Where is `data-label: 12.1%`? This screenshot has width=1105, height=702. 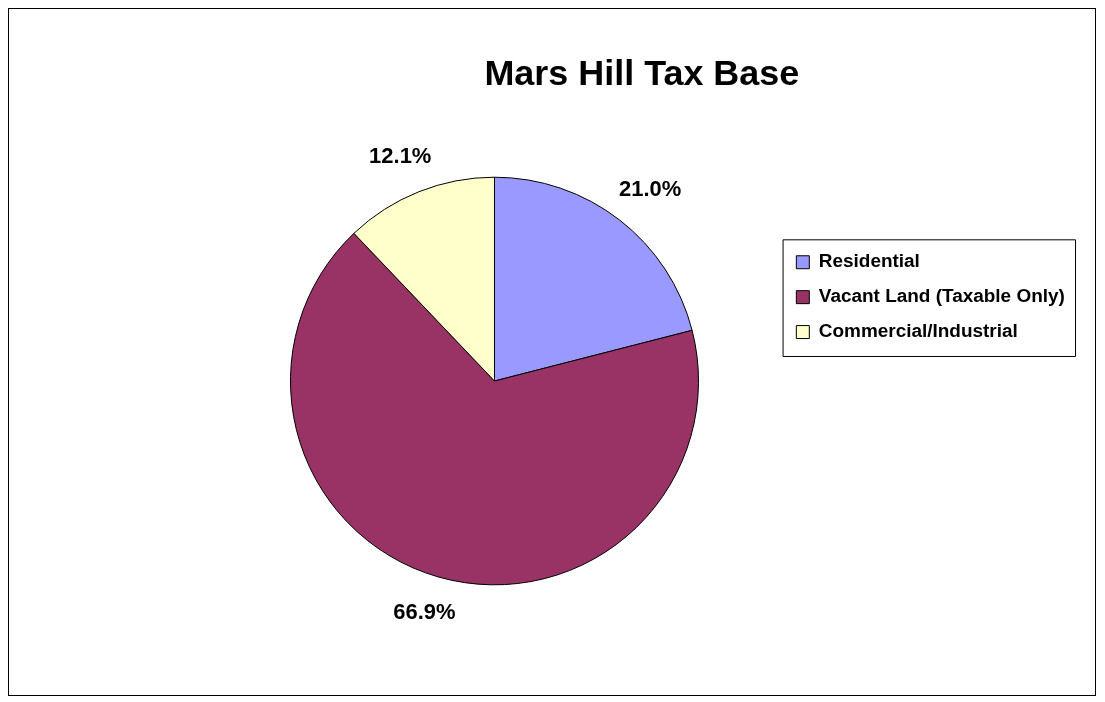 data-label: 12.1% is located at coordinates (400, 155).